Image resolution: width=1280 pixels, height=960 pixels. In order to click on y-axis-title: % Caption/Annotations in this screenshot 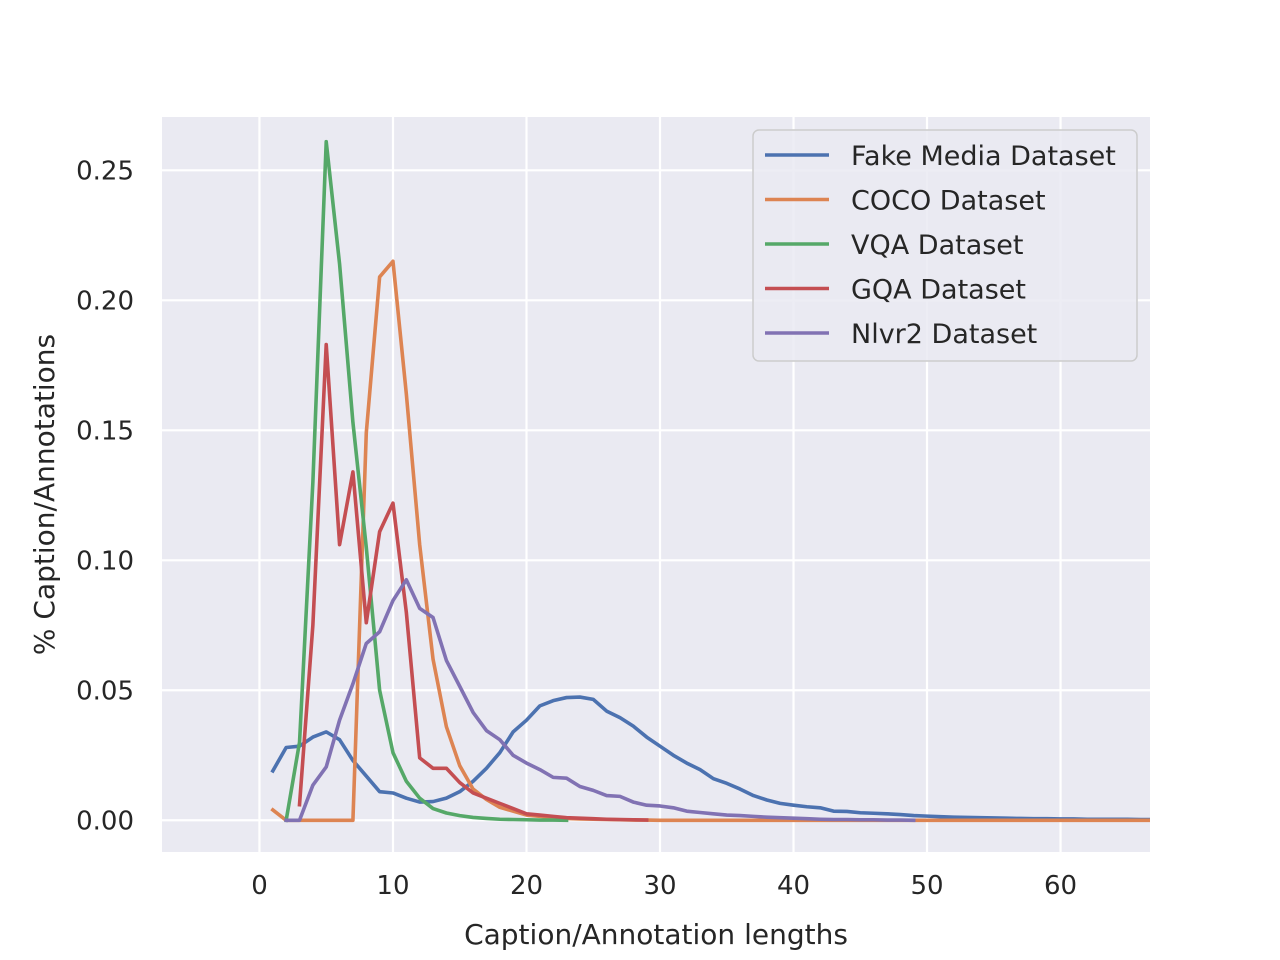, I will do `click(44, 494)`.